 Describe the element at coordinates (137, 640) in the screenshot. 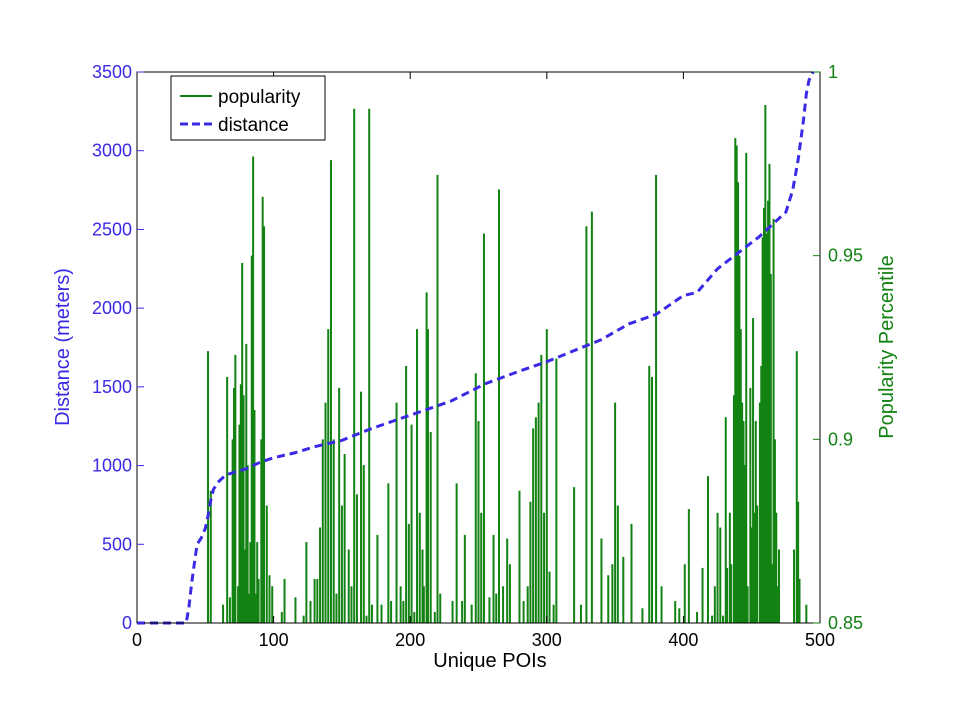

I see `x-tick-label: 0` at that location.